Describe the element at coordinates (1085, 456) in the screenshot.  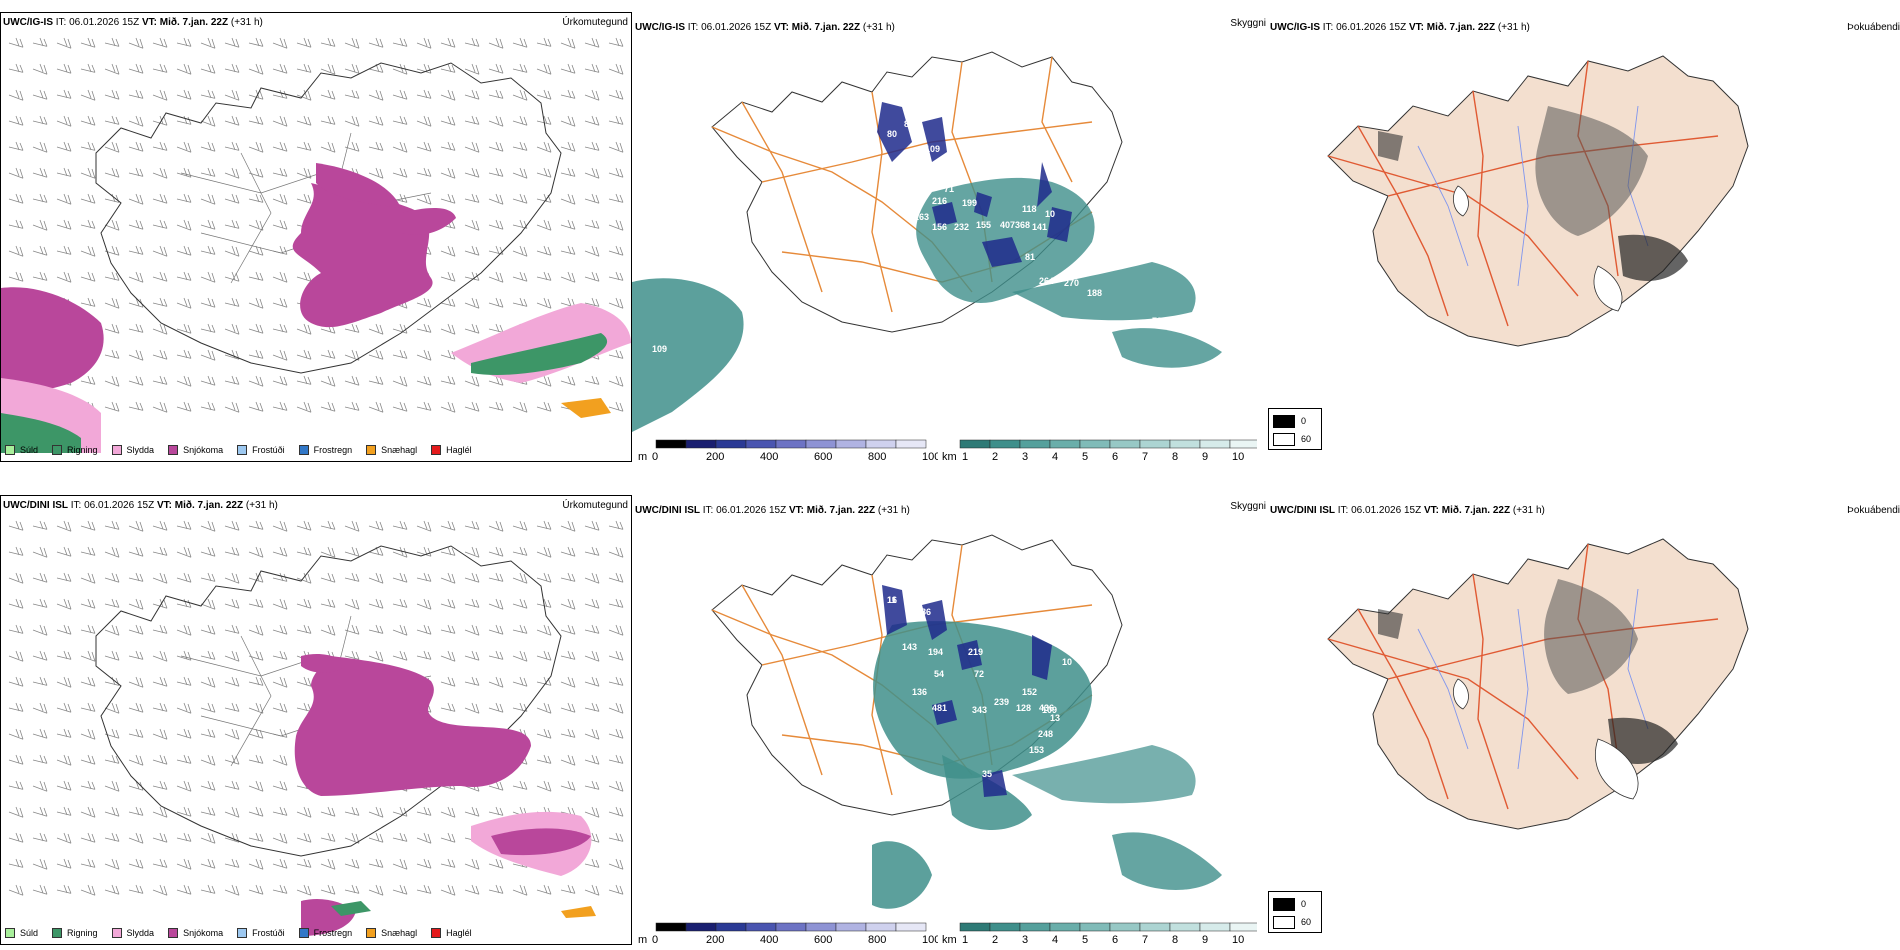
I see `km-scale-tick: 5` at that location.